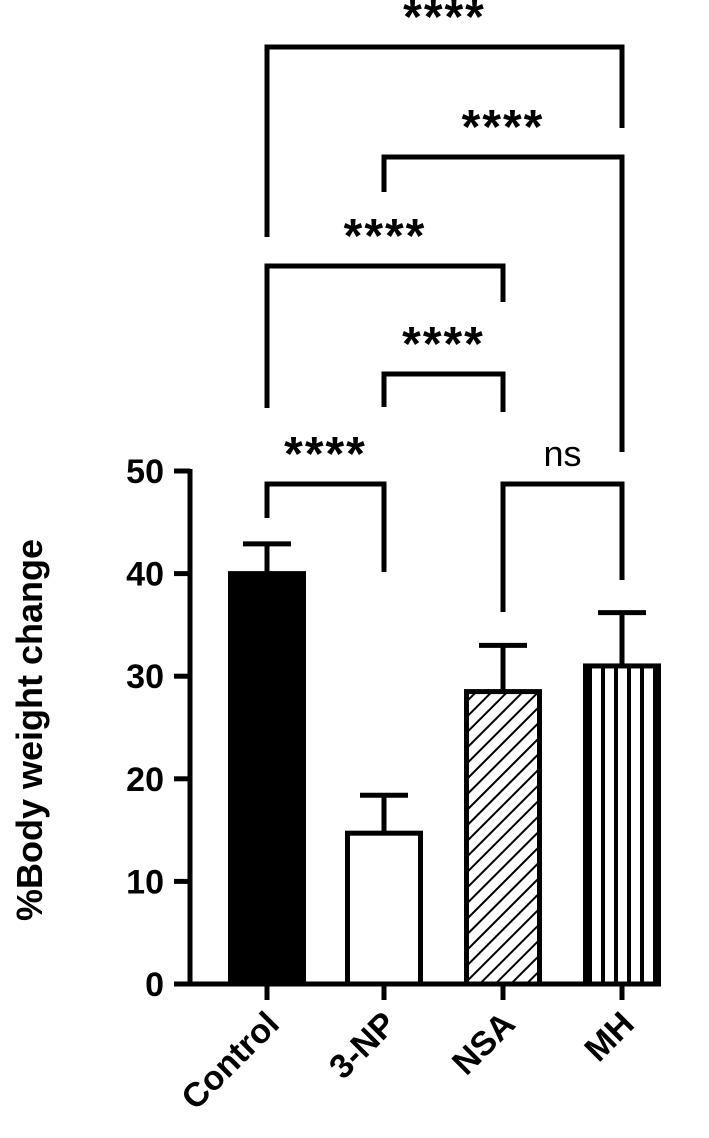 Image resolution: width=709 pixels, height=1138 pixels. Describe the element at coordinates (609, 1037) in the screenshot. I see `x-tick-label: MH` at that location.